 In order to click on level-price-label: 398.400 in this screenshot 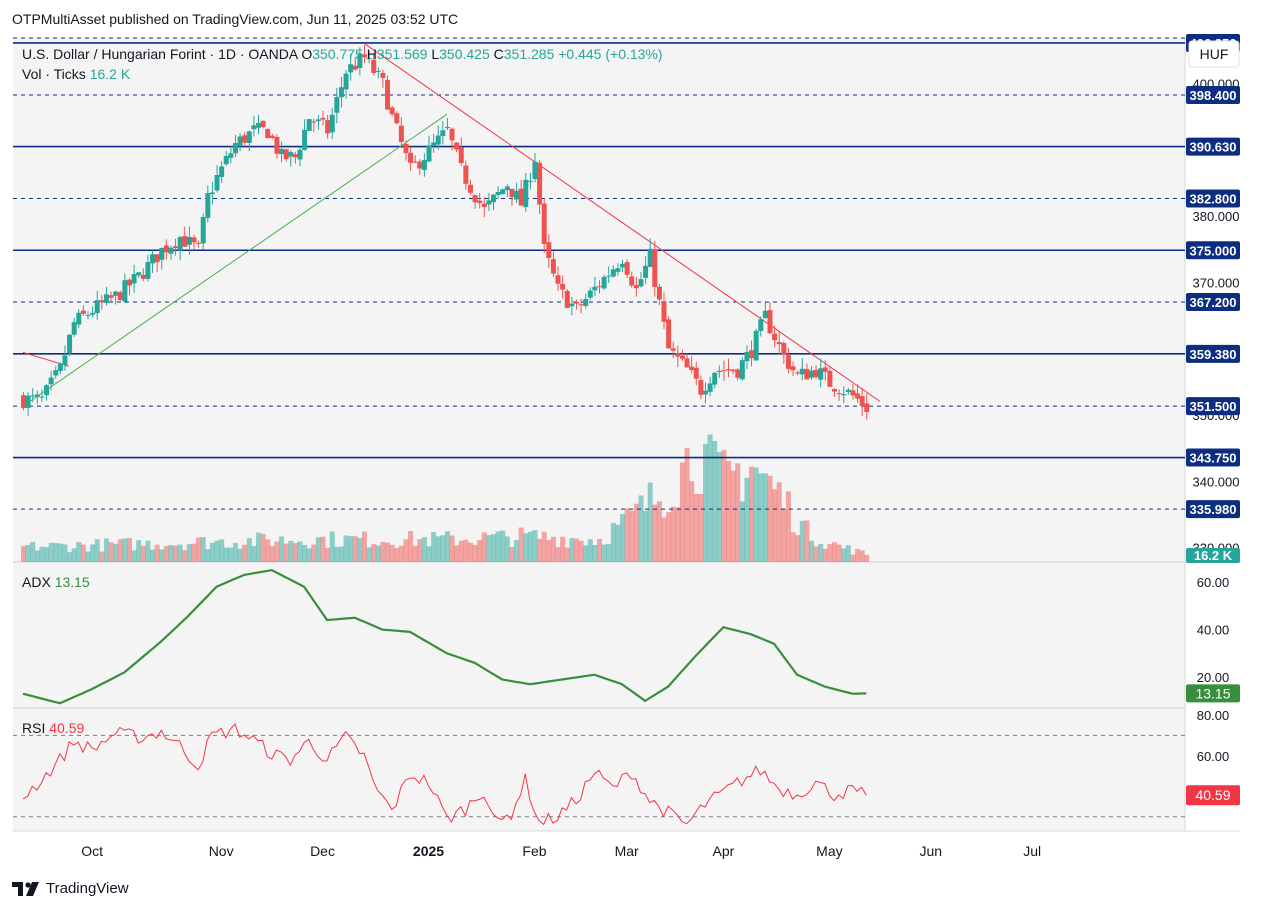, I will do `click(1213, 95)`.